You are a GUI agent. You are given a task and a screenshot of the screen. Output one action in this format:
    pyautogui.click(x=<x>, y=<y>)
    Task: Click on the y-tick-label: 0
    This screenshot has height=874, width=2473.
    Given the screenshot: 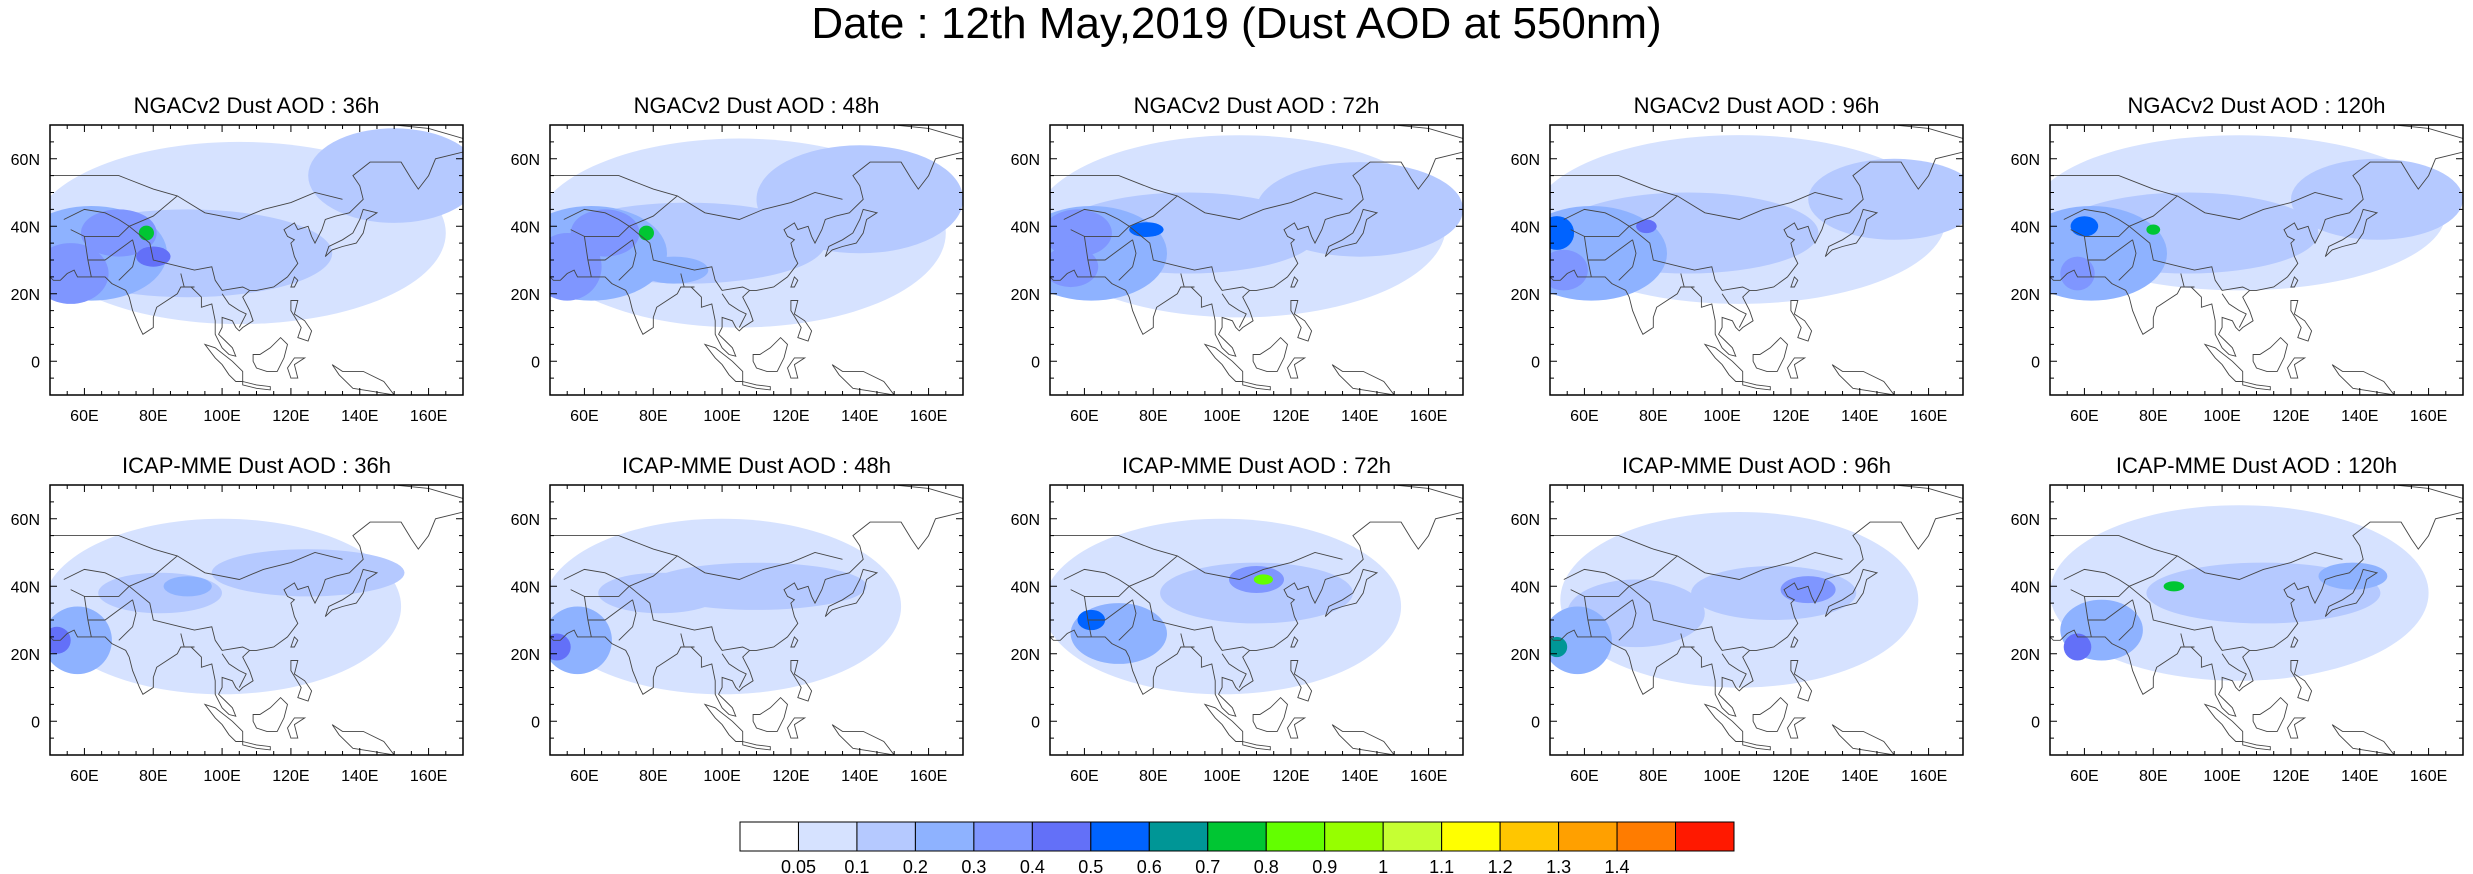 What is the action you would take?
    pyautogui.click(x=1035, y=722)
    